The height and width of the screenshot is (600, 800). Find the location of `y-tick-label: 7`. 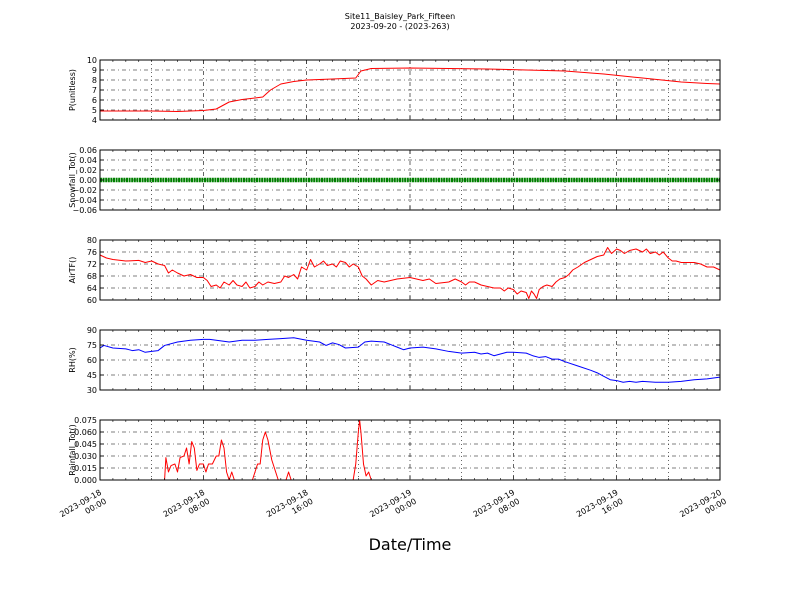

y-tick-label: 7 is located at coordinates (94, 90).